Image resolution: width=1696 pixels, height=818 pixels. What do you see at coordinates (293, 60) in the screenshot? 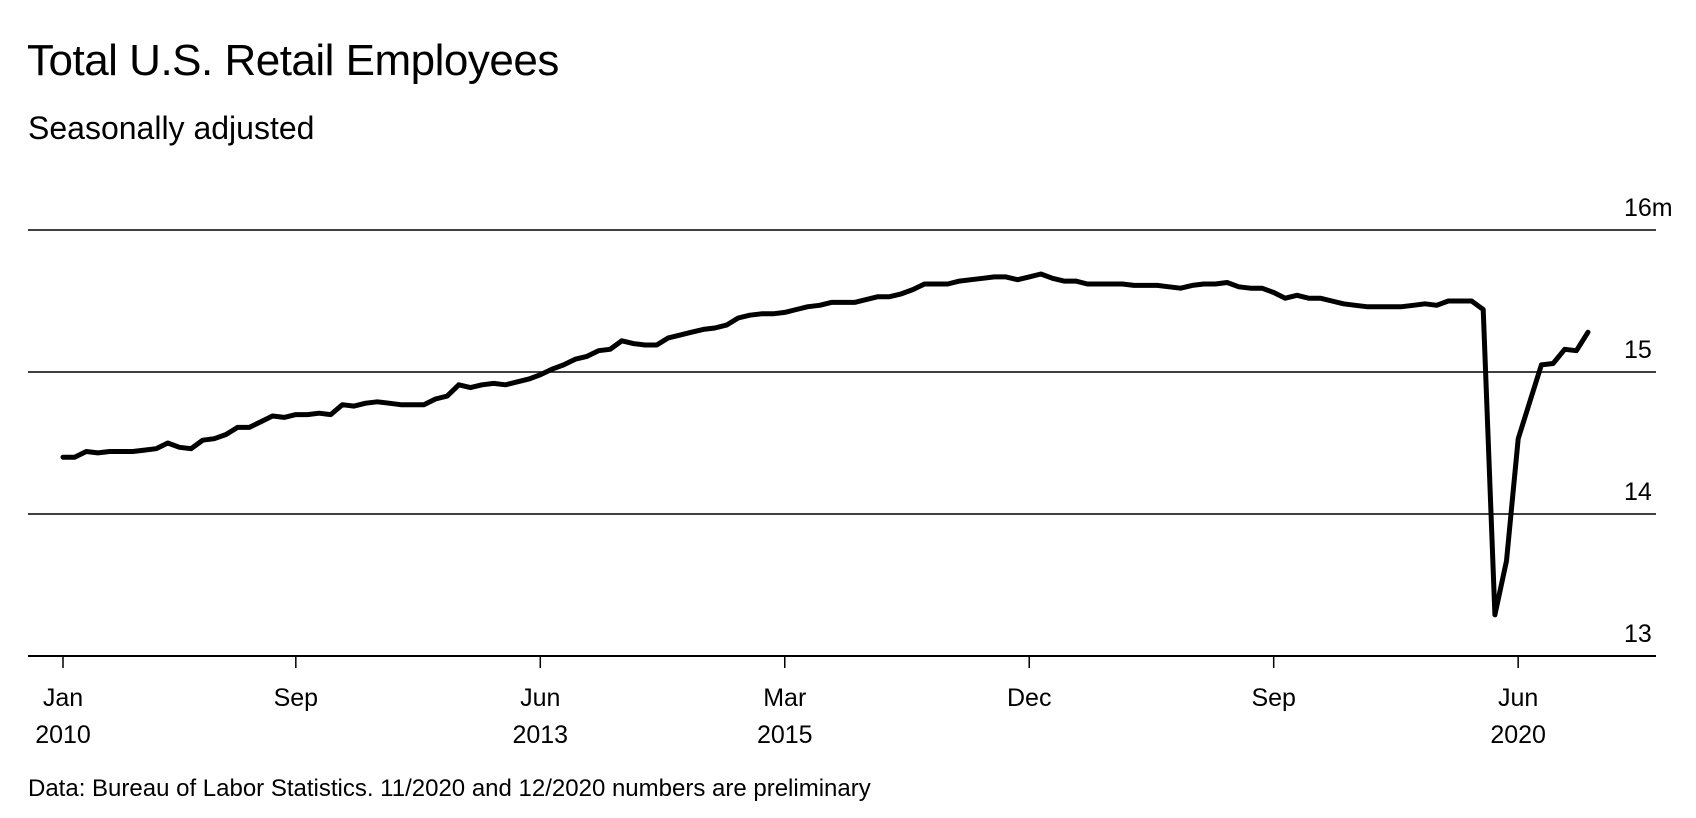
I see `chart-title: Total U.S. Retail Employees` at bounding box center [293, 60].